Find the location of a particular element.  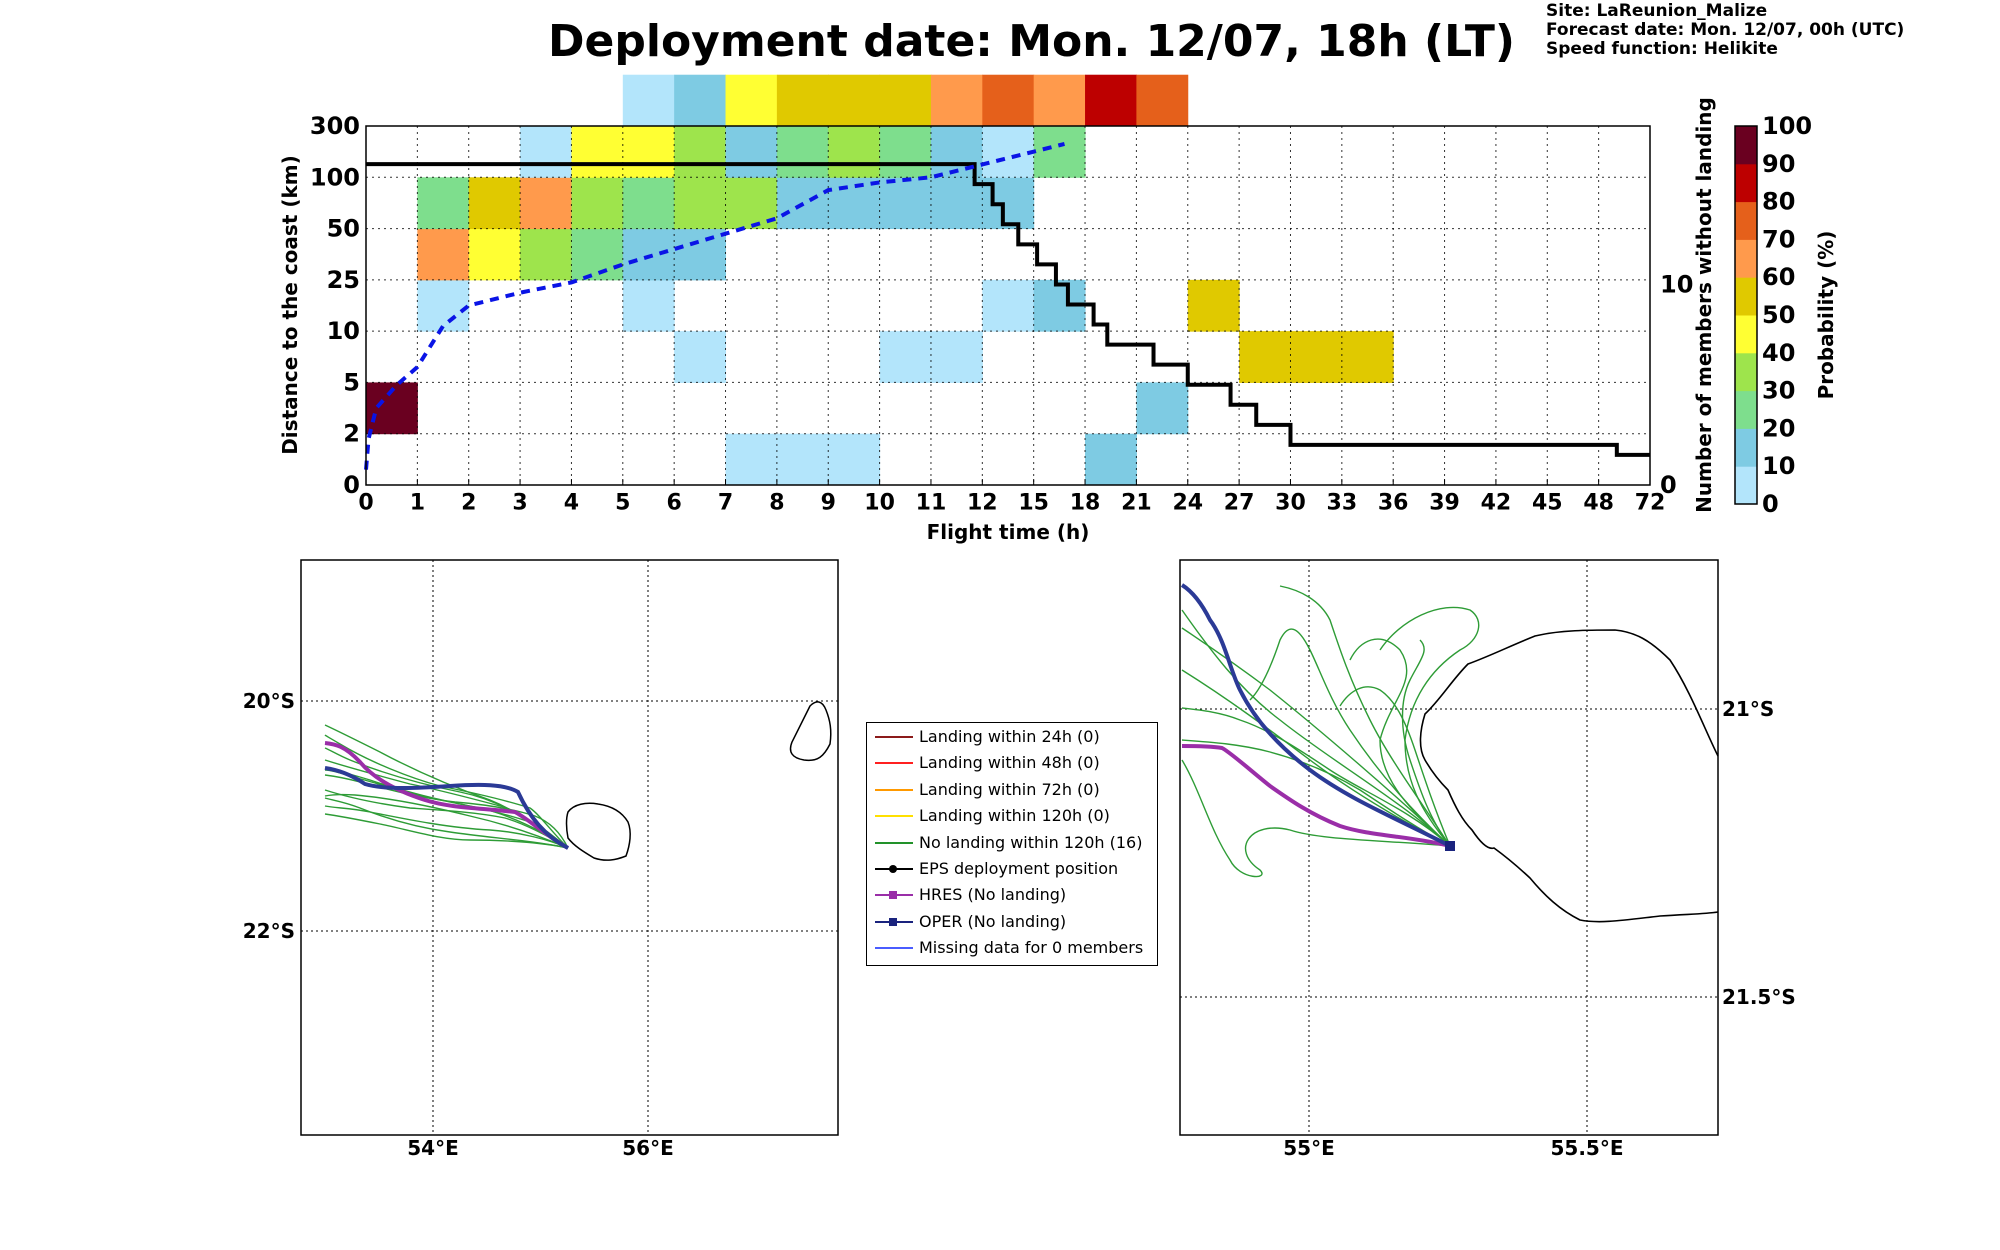

site-label: Site: LaReunion_Malize is located at coordinates (1657, 11).